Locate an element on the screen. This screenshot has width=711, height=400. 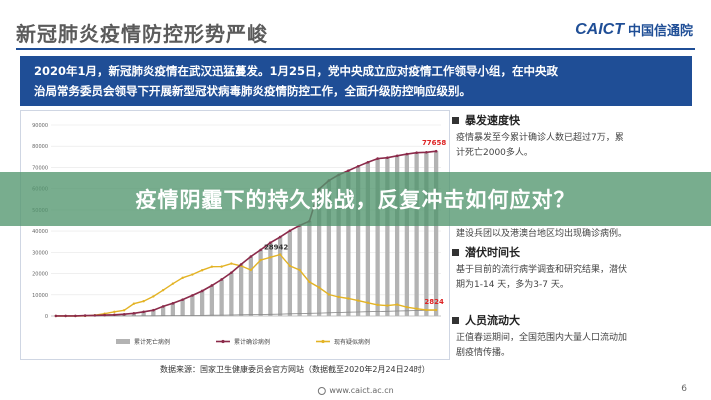
y-tick-label: 90000 is located at coordinates (40, 126).